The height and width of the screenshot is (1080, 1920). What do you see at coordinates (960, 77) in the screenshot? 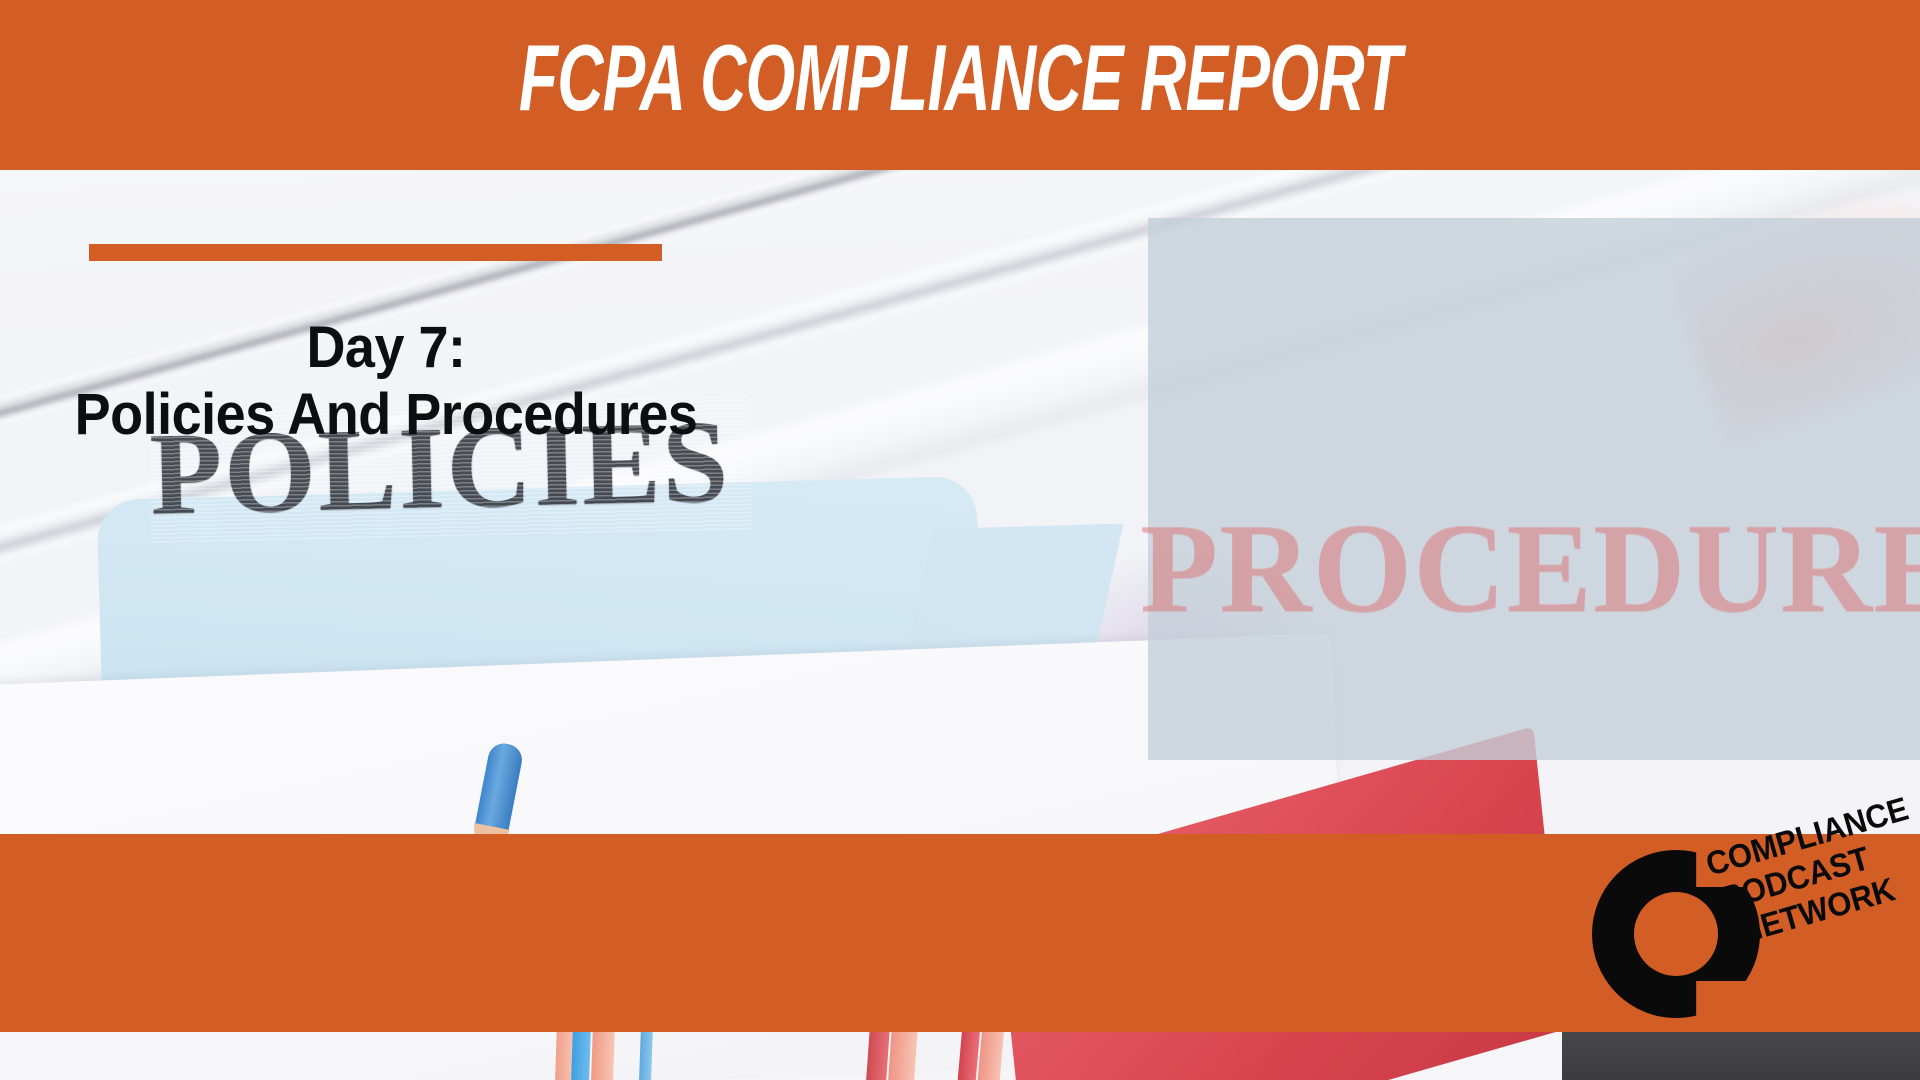
I see `show-title: FCPA COMPLIANCE REPORT` at bounding box center [960, 77].